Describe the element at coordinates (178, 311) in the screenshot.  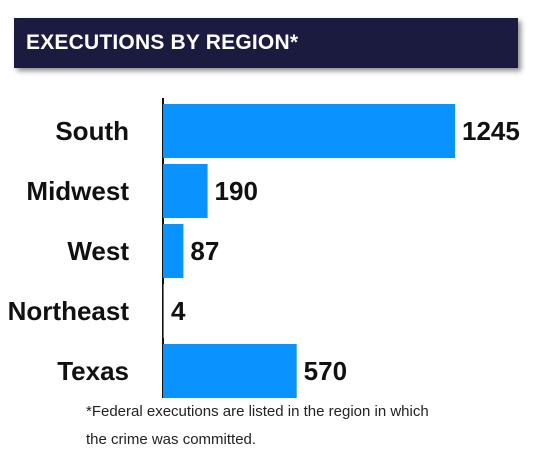
I see `value-label-northeast: 4` at that location.